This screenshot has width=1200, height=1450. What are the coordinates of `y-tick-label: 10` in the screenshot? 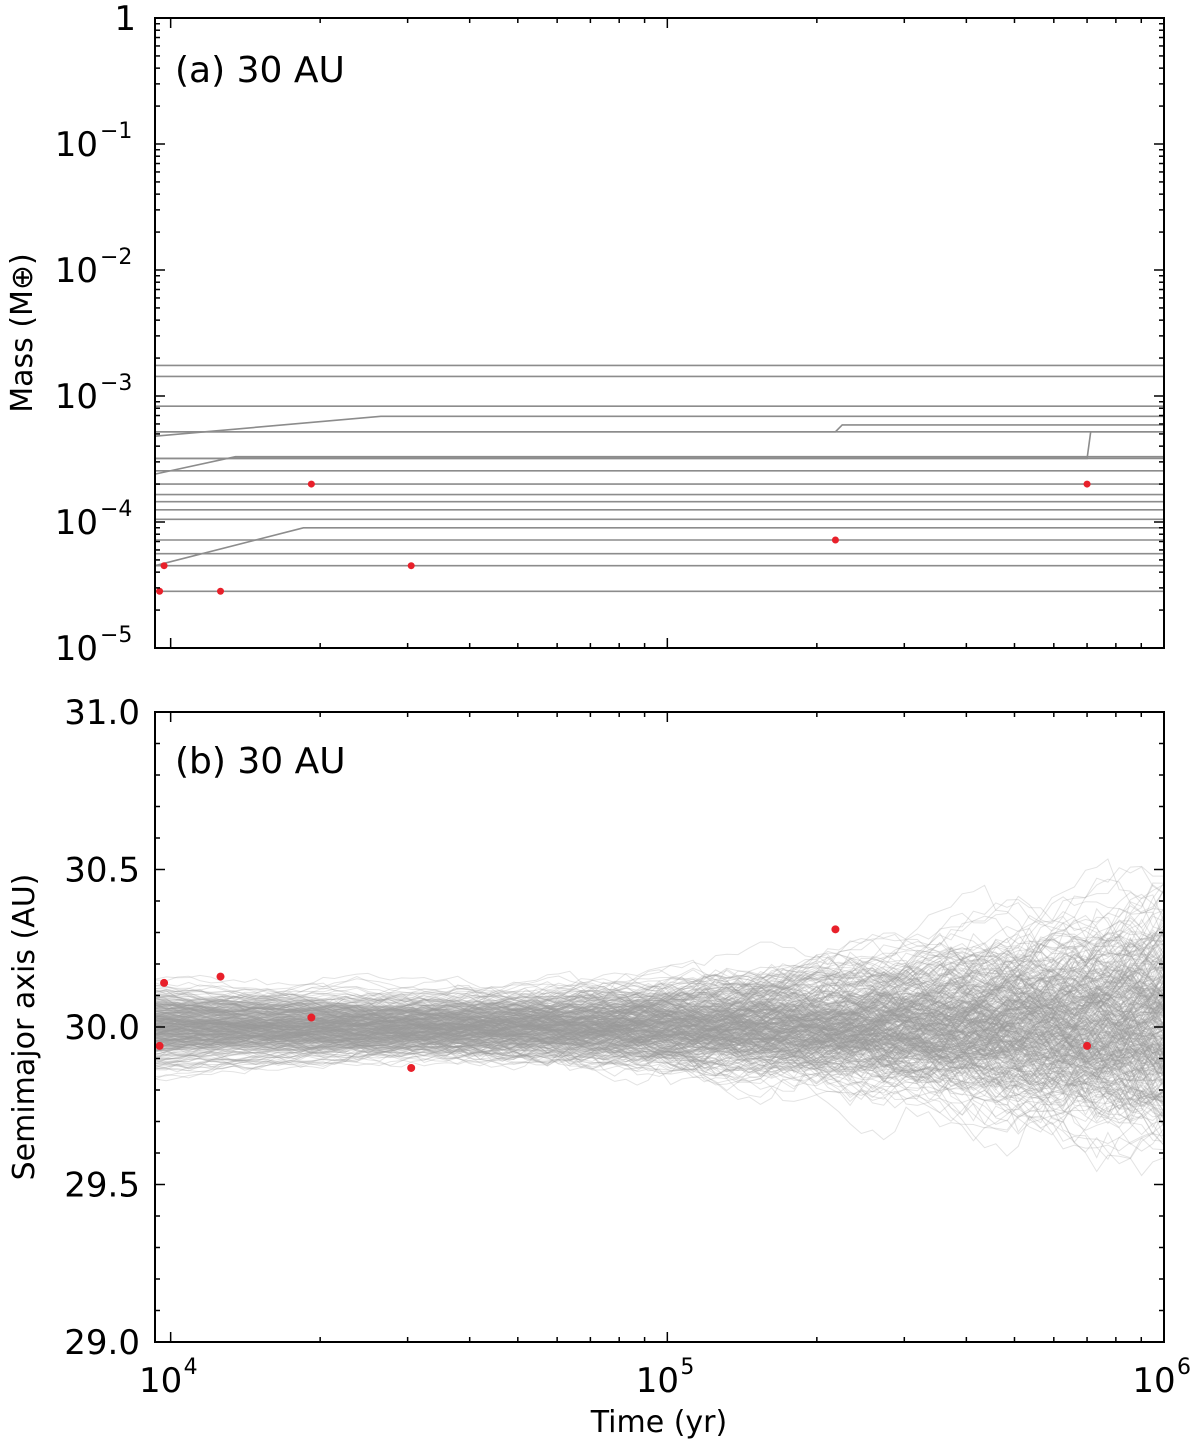 It's located at (76, 397).